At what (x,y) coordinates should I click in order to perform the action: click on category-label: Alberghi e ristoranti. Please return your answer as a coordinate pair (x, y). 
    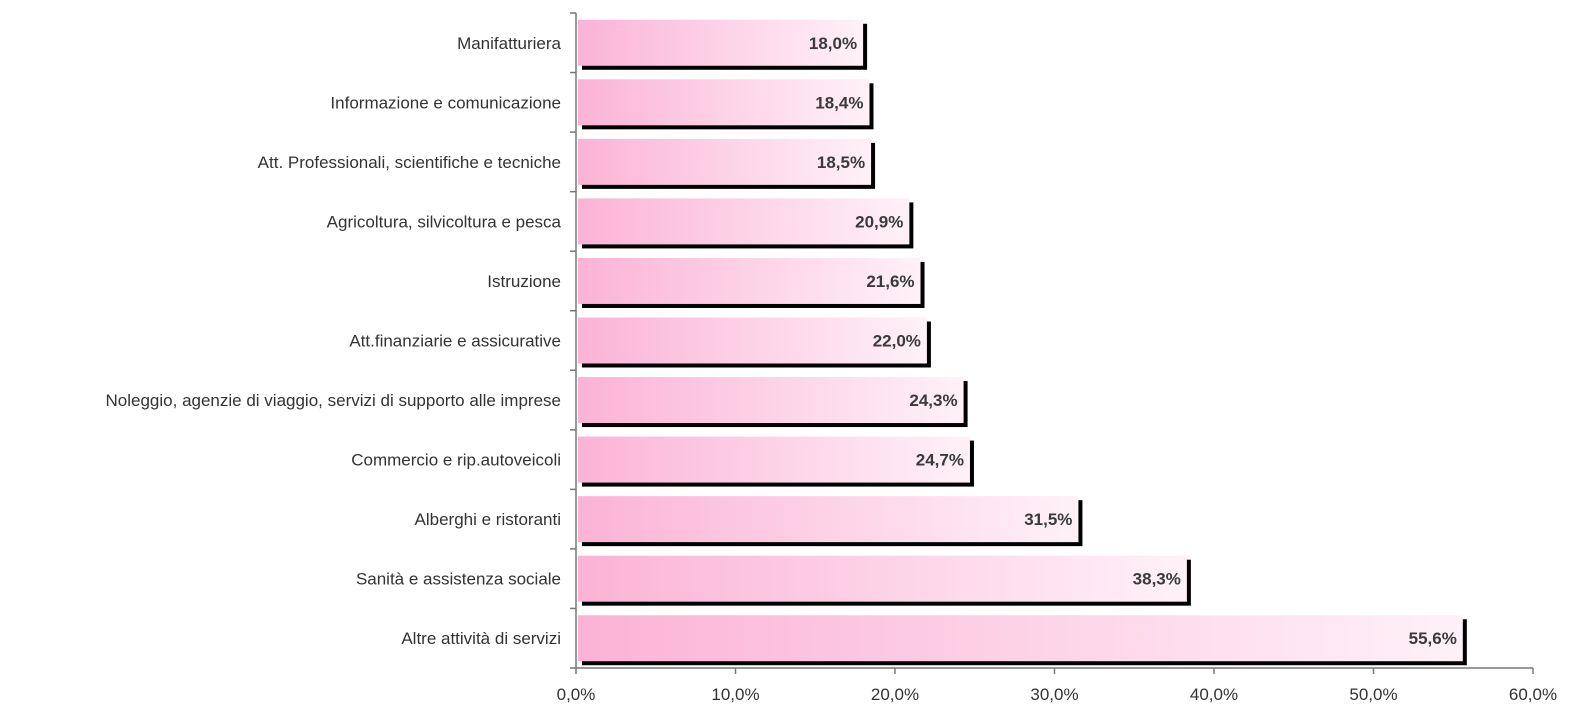
    Looking at the image, I should click on (488, 519).